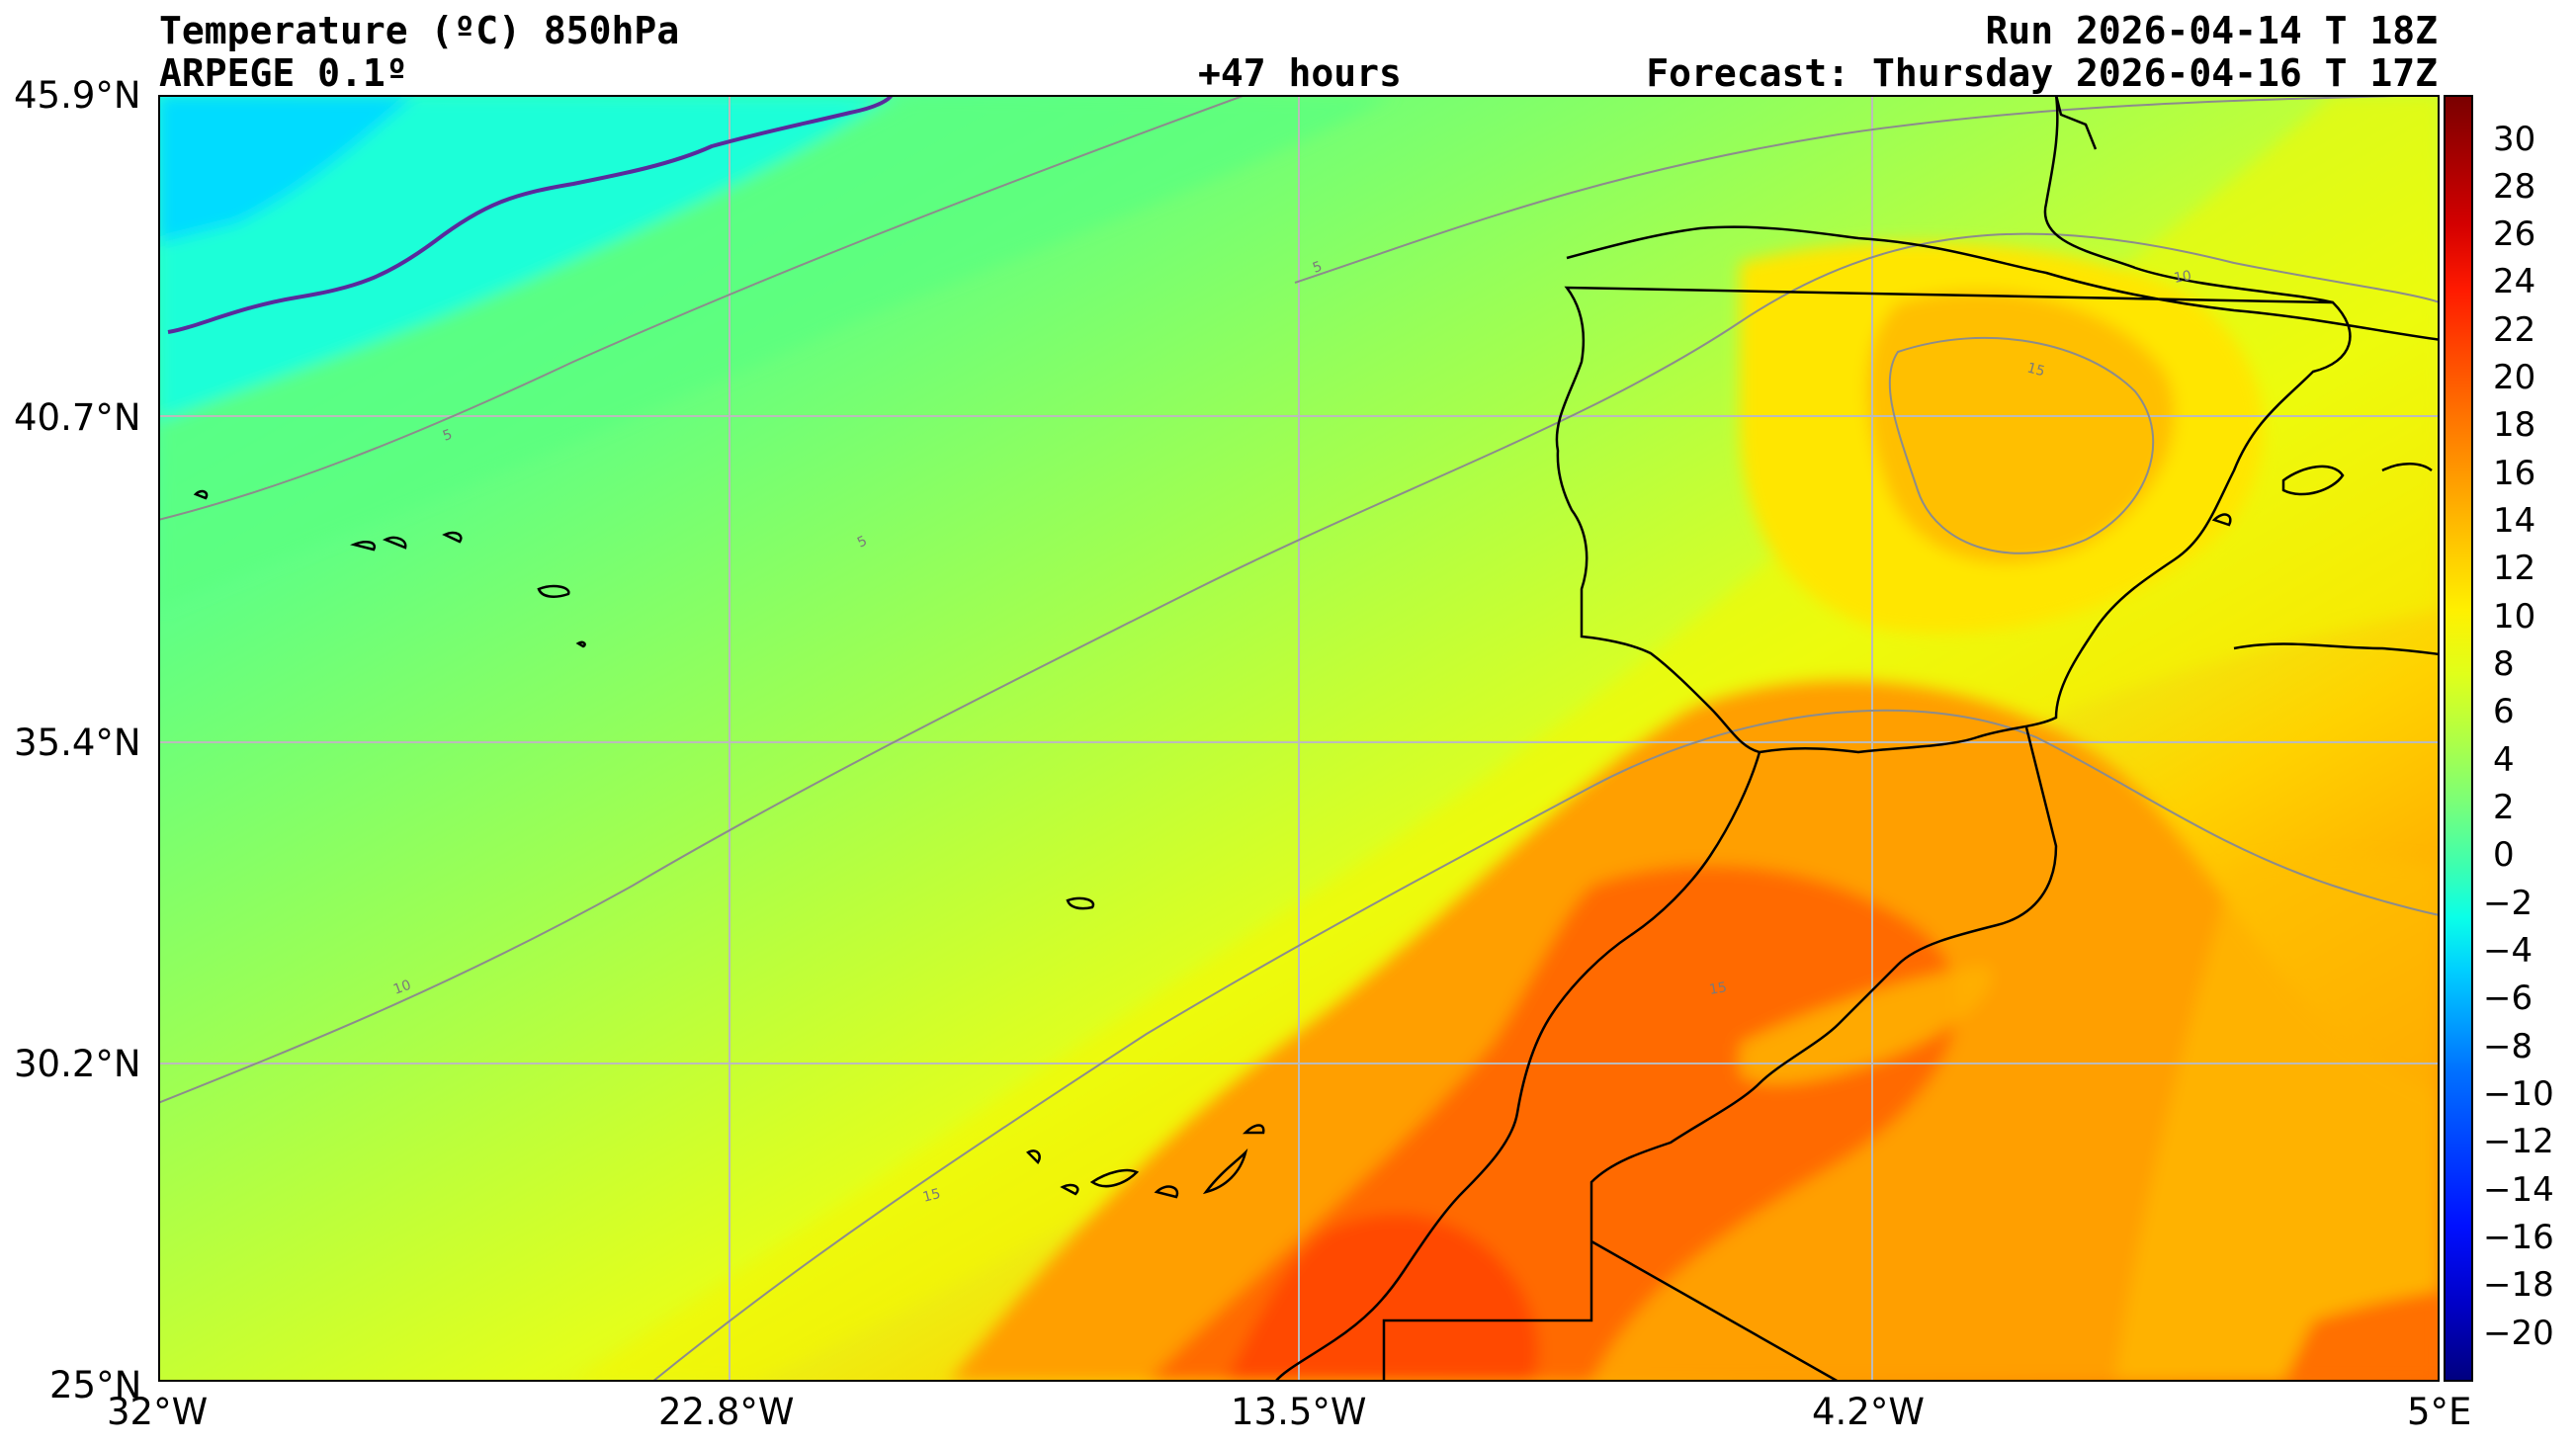 This screenshot has width=2576, height=1446. I want to click on colorbar-tick: −18, so click(2518, 1285).